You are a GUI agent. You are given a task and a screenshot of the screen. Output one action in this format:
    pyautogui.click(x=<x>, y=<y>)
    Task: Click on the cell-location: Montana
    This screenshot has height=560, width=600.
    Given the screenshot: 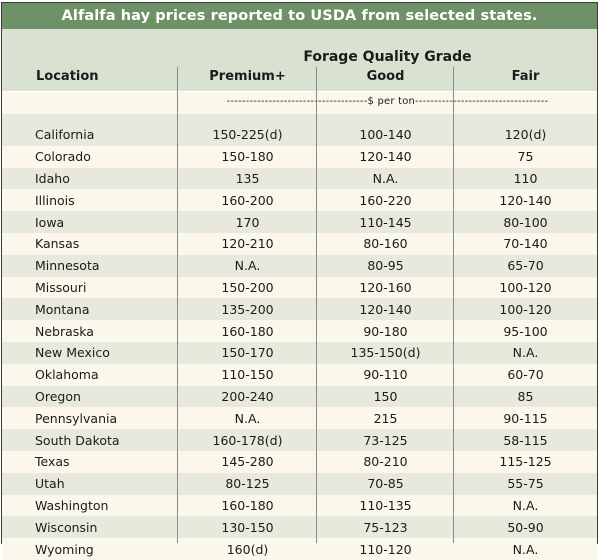 What is the action you would take?
    pyautogui.click(x=90, y=309)
    